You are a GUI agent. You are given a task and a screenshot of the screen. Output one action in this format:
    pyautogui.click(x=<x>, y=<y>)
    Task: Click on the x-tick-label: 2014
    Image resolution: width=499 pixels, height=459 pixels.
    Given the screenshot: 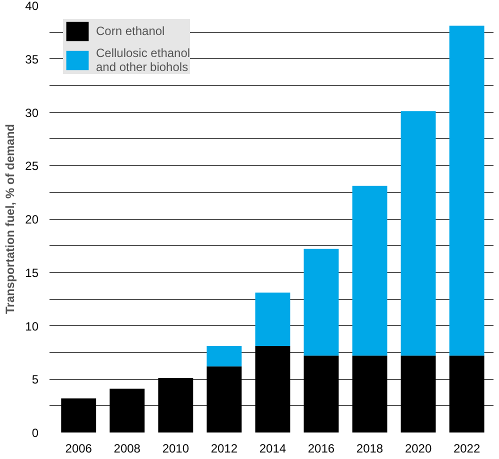 What is the action you would take?
    pyautogui.click(x=272, y=449)
    